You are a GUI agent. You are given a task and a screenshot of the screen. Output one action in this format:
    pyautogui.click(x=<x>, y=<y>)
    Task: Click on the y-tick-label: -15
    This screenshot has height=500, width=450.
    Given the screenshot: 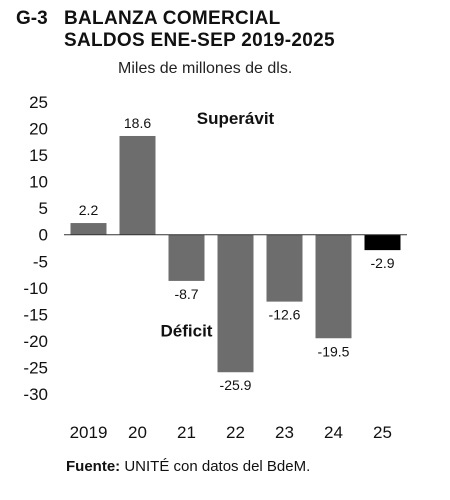 What is the action you would take?
    pyautogui.click(x=35, y=314)
    